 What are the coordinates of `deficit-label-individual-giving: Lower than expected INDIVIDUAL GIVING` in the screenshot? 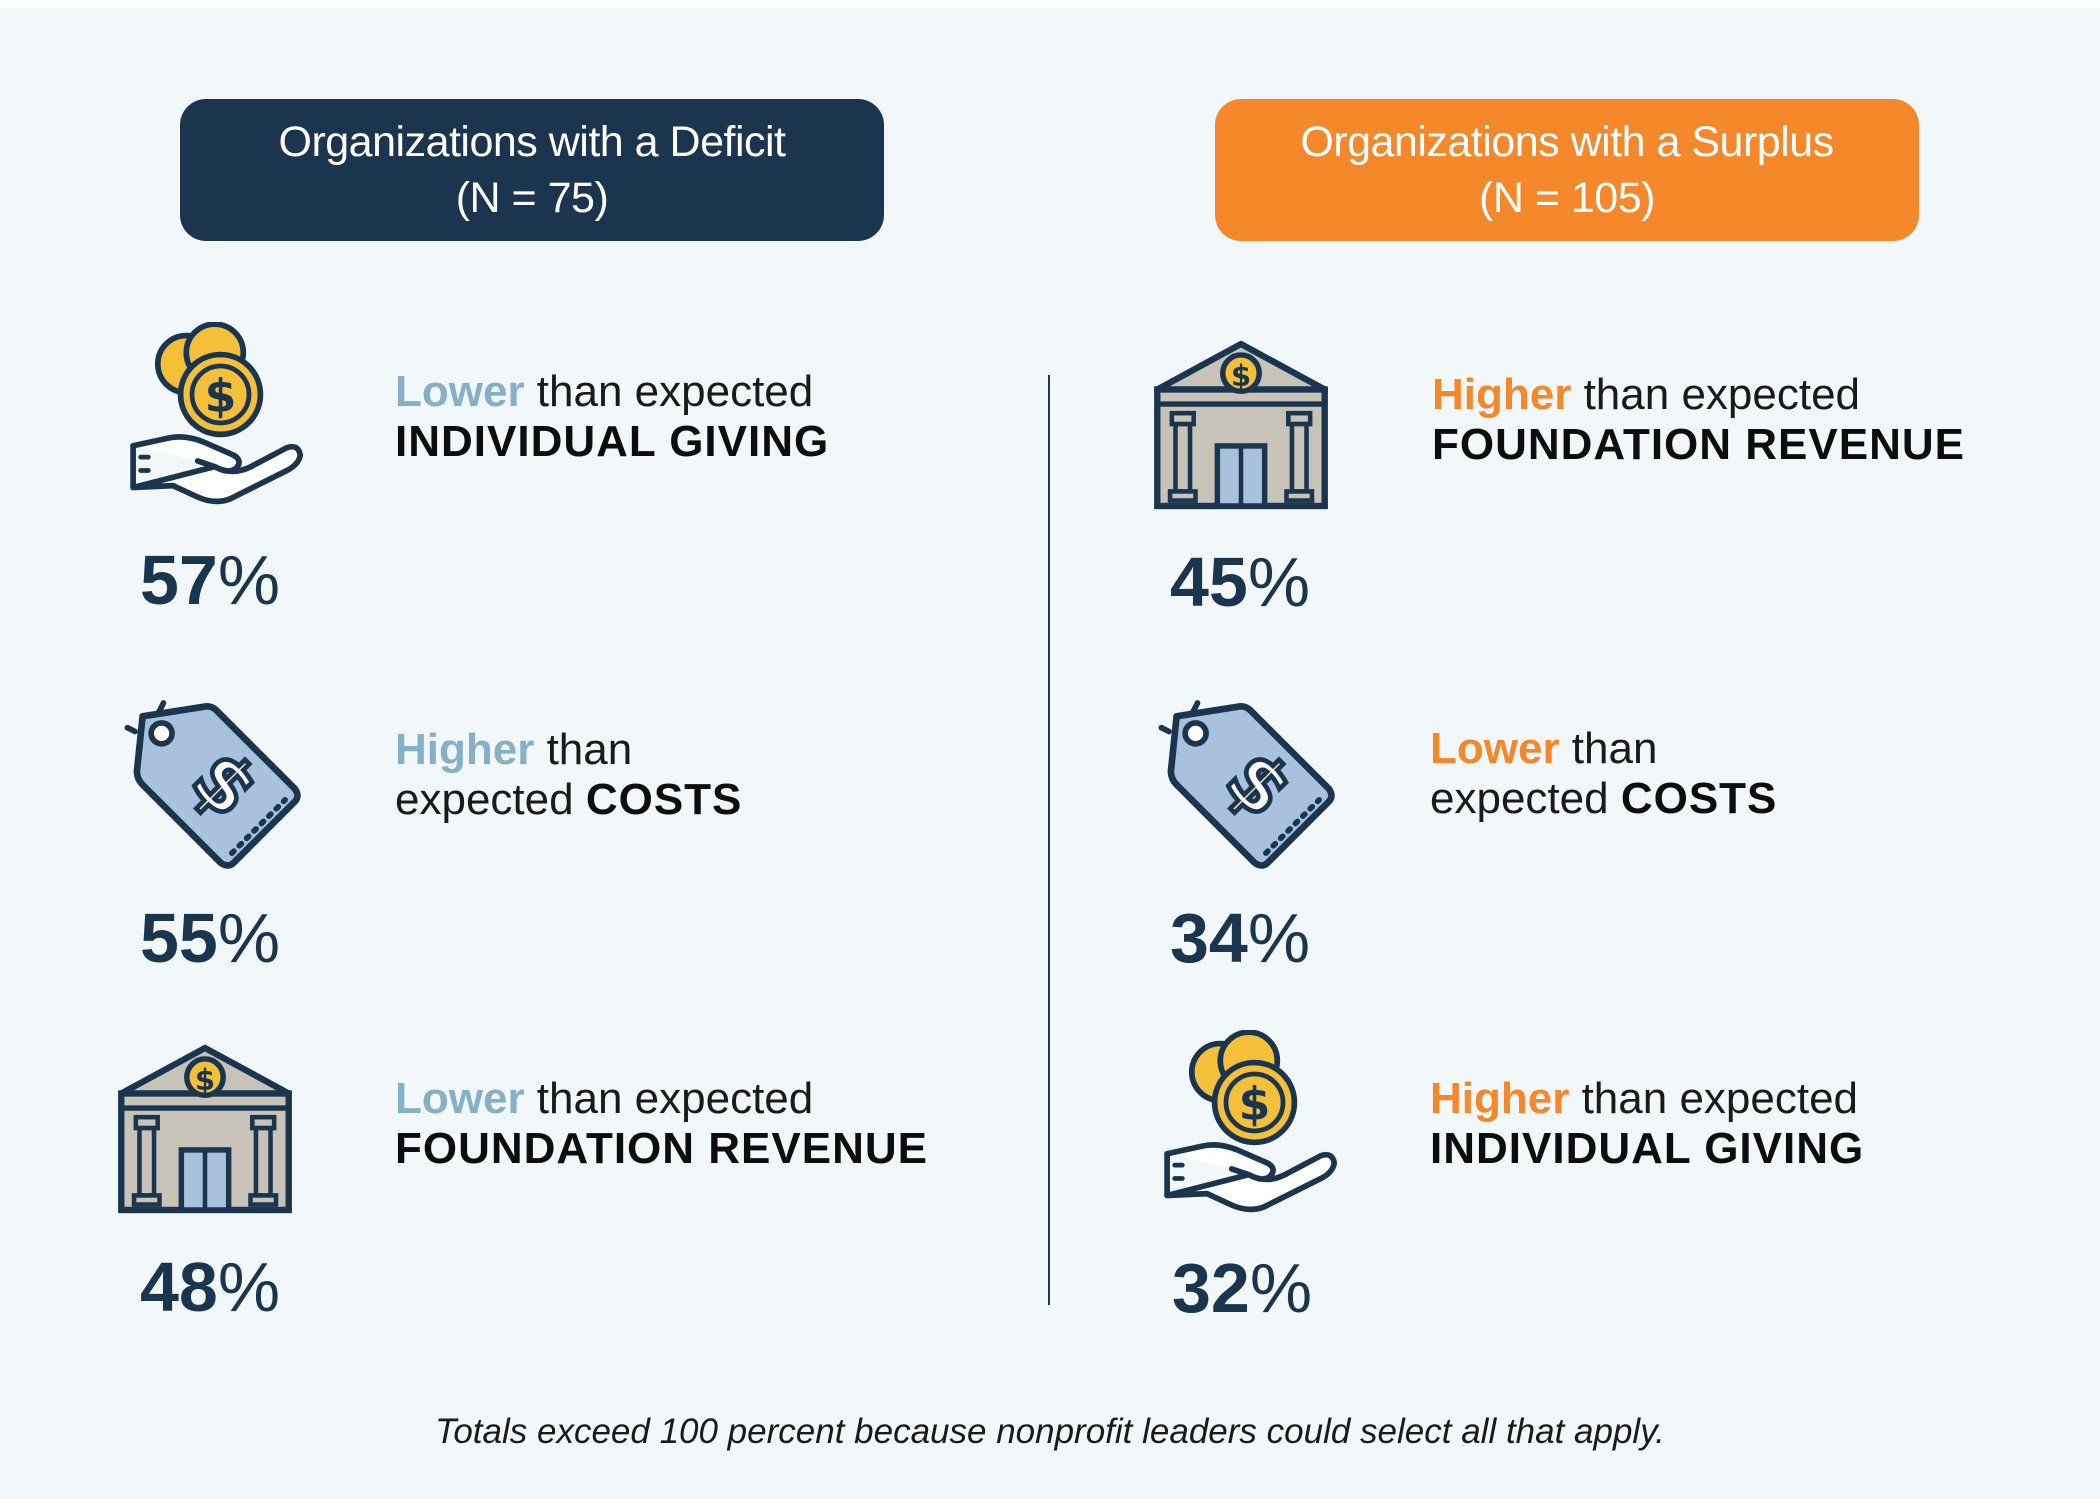 It's located at (612, 417).